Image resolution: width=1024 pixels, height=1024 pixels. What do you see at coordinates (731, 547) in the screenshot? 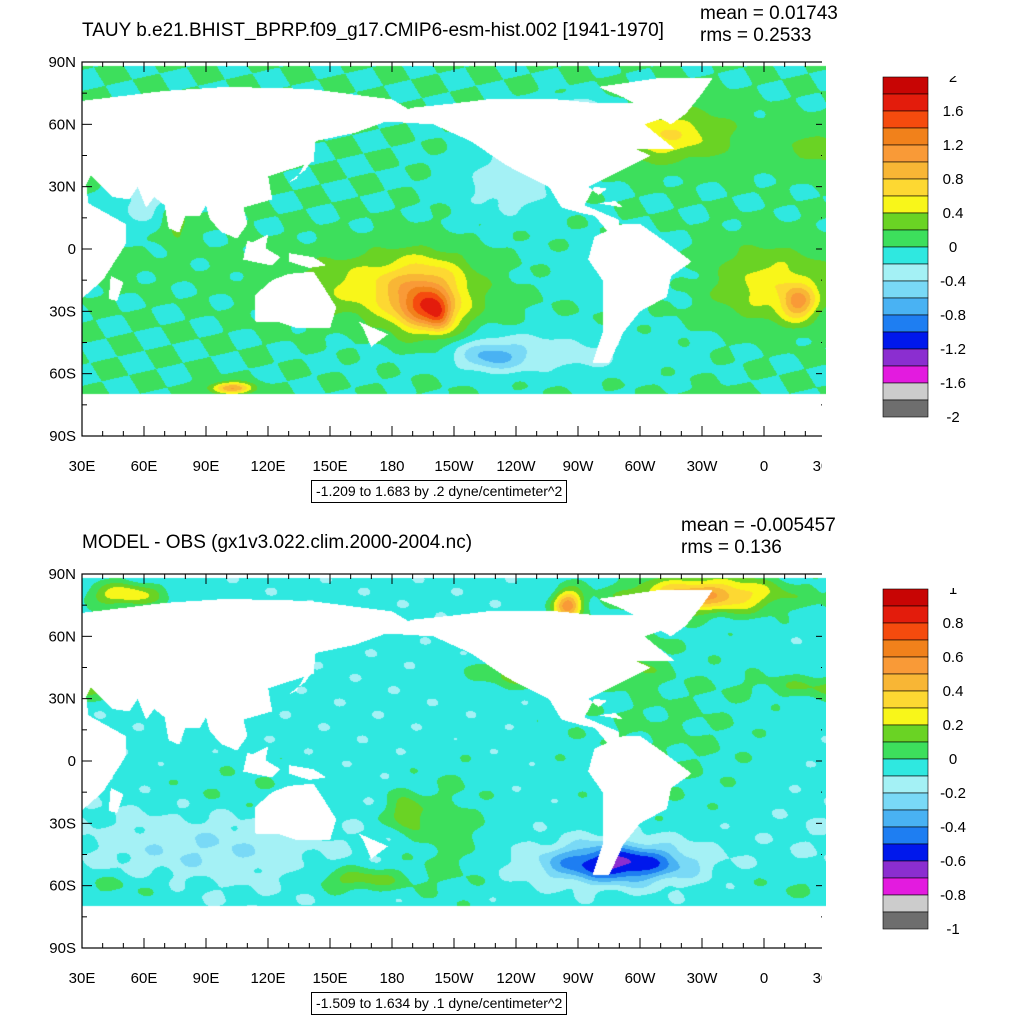
I see `rms-value: rms = 0.136` at bounding box center [731, 547].